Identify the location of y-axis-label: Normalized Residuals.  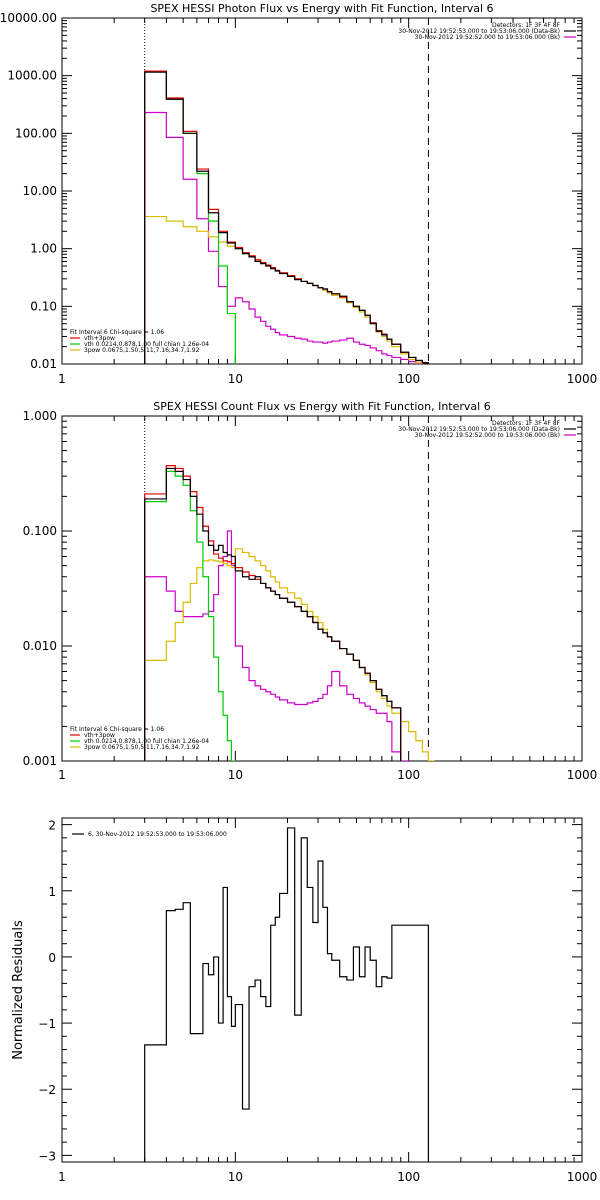
(18, 990).